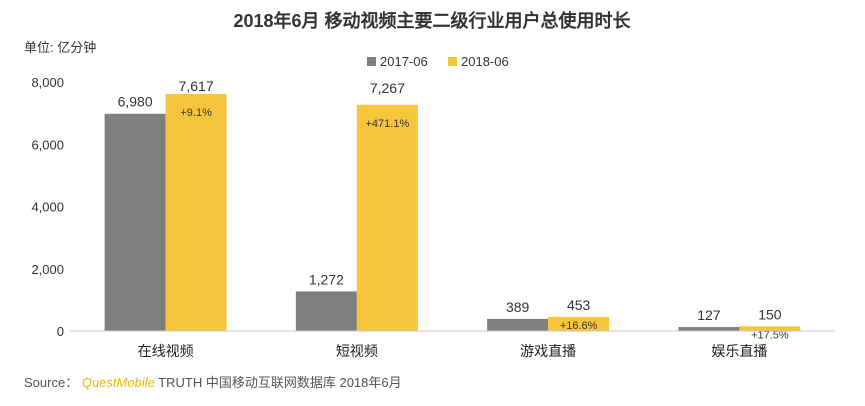  I want to click on y-tick-label: 4,000, so click(47, 207).